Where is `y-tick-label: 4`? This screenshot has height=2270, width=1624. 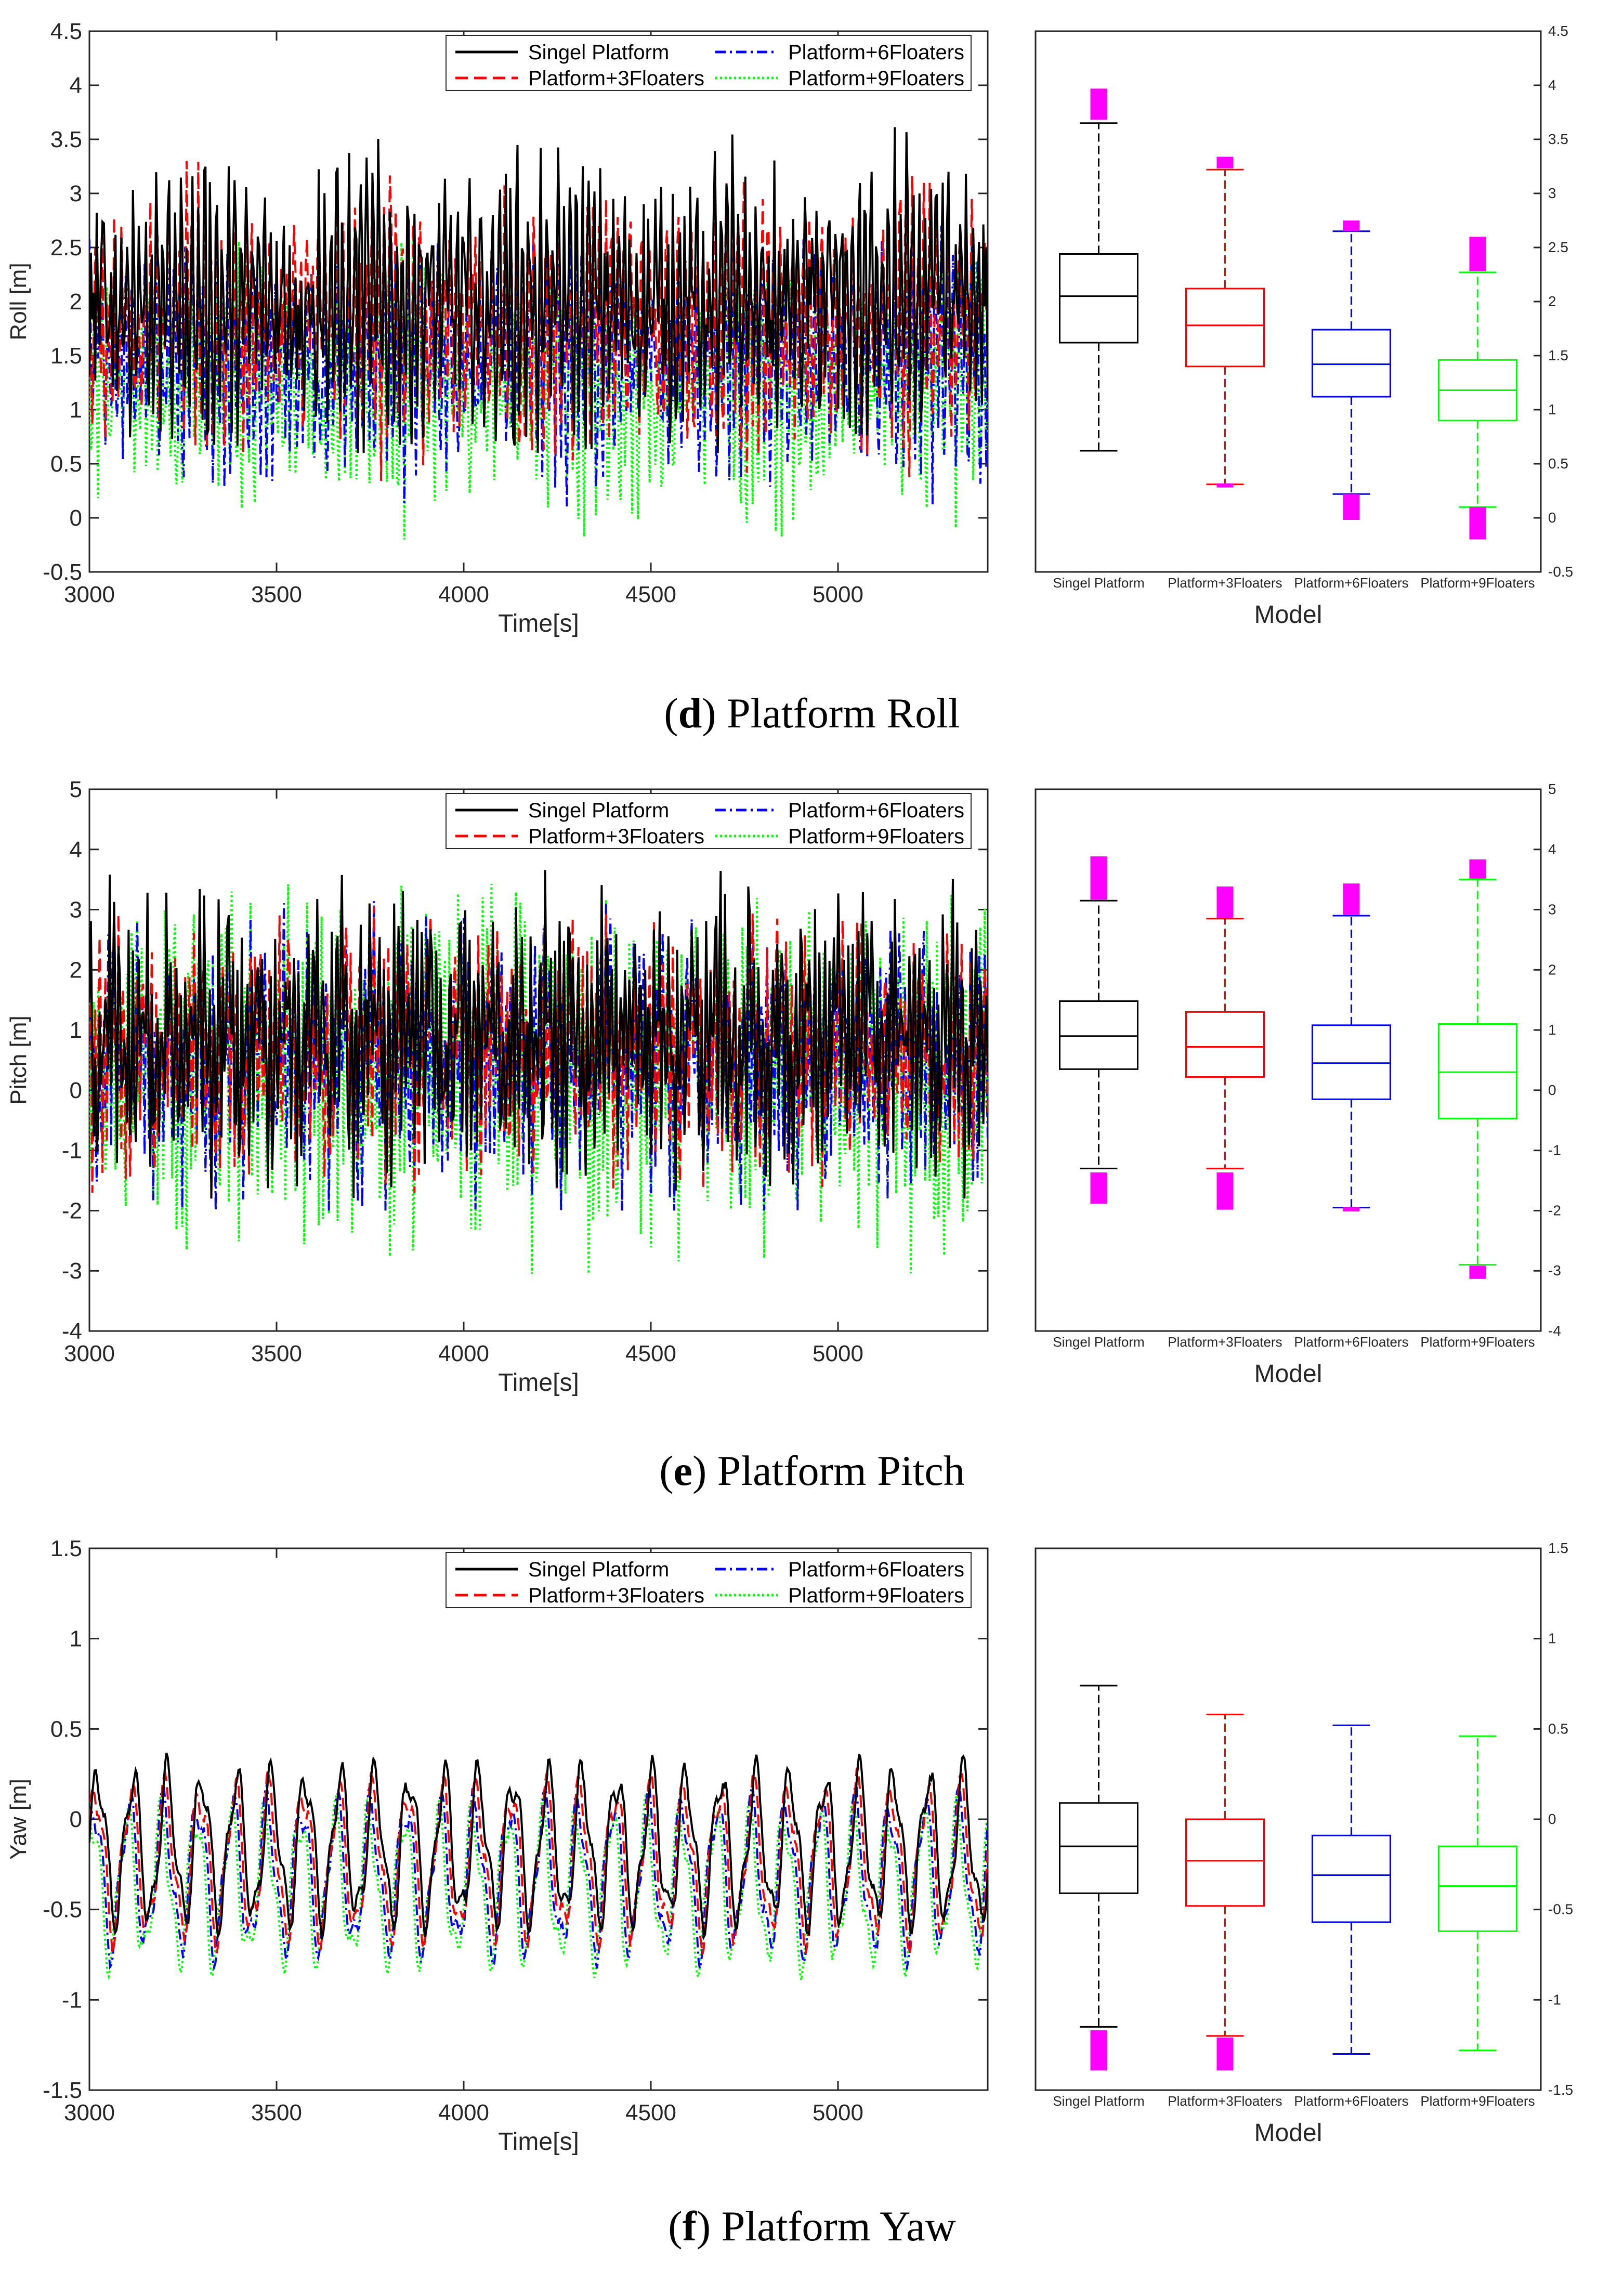
y-tick-label: 4 is located at coordinates (76, 850).